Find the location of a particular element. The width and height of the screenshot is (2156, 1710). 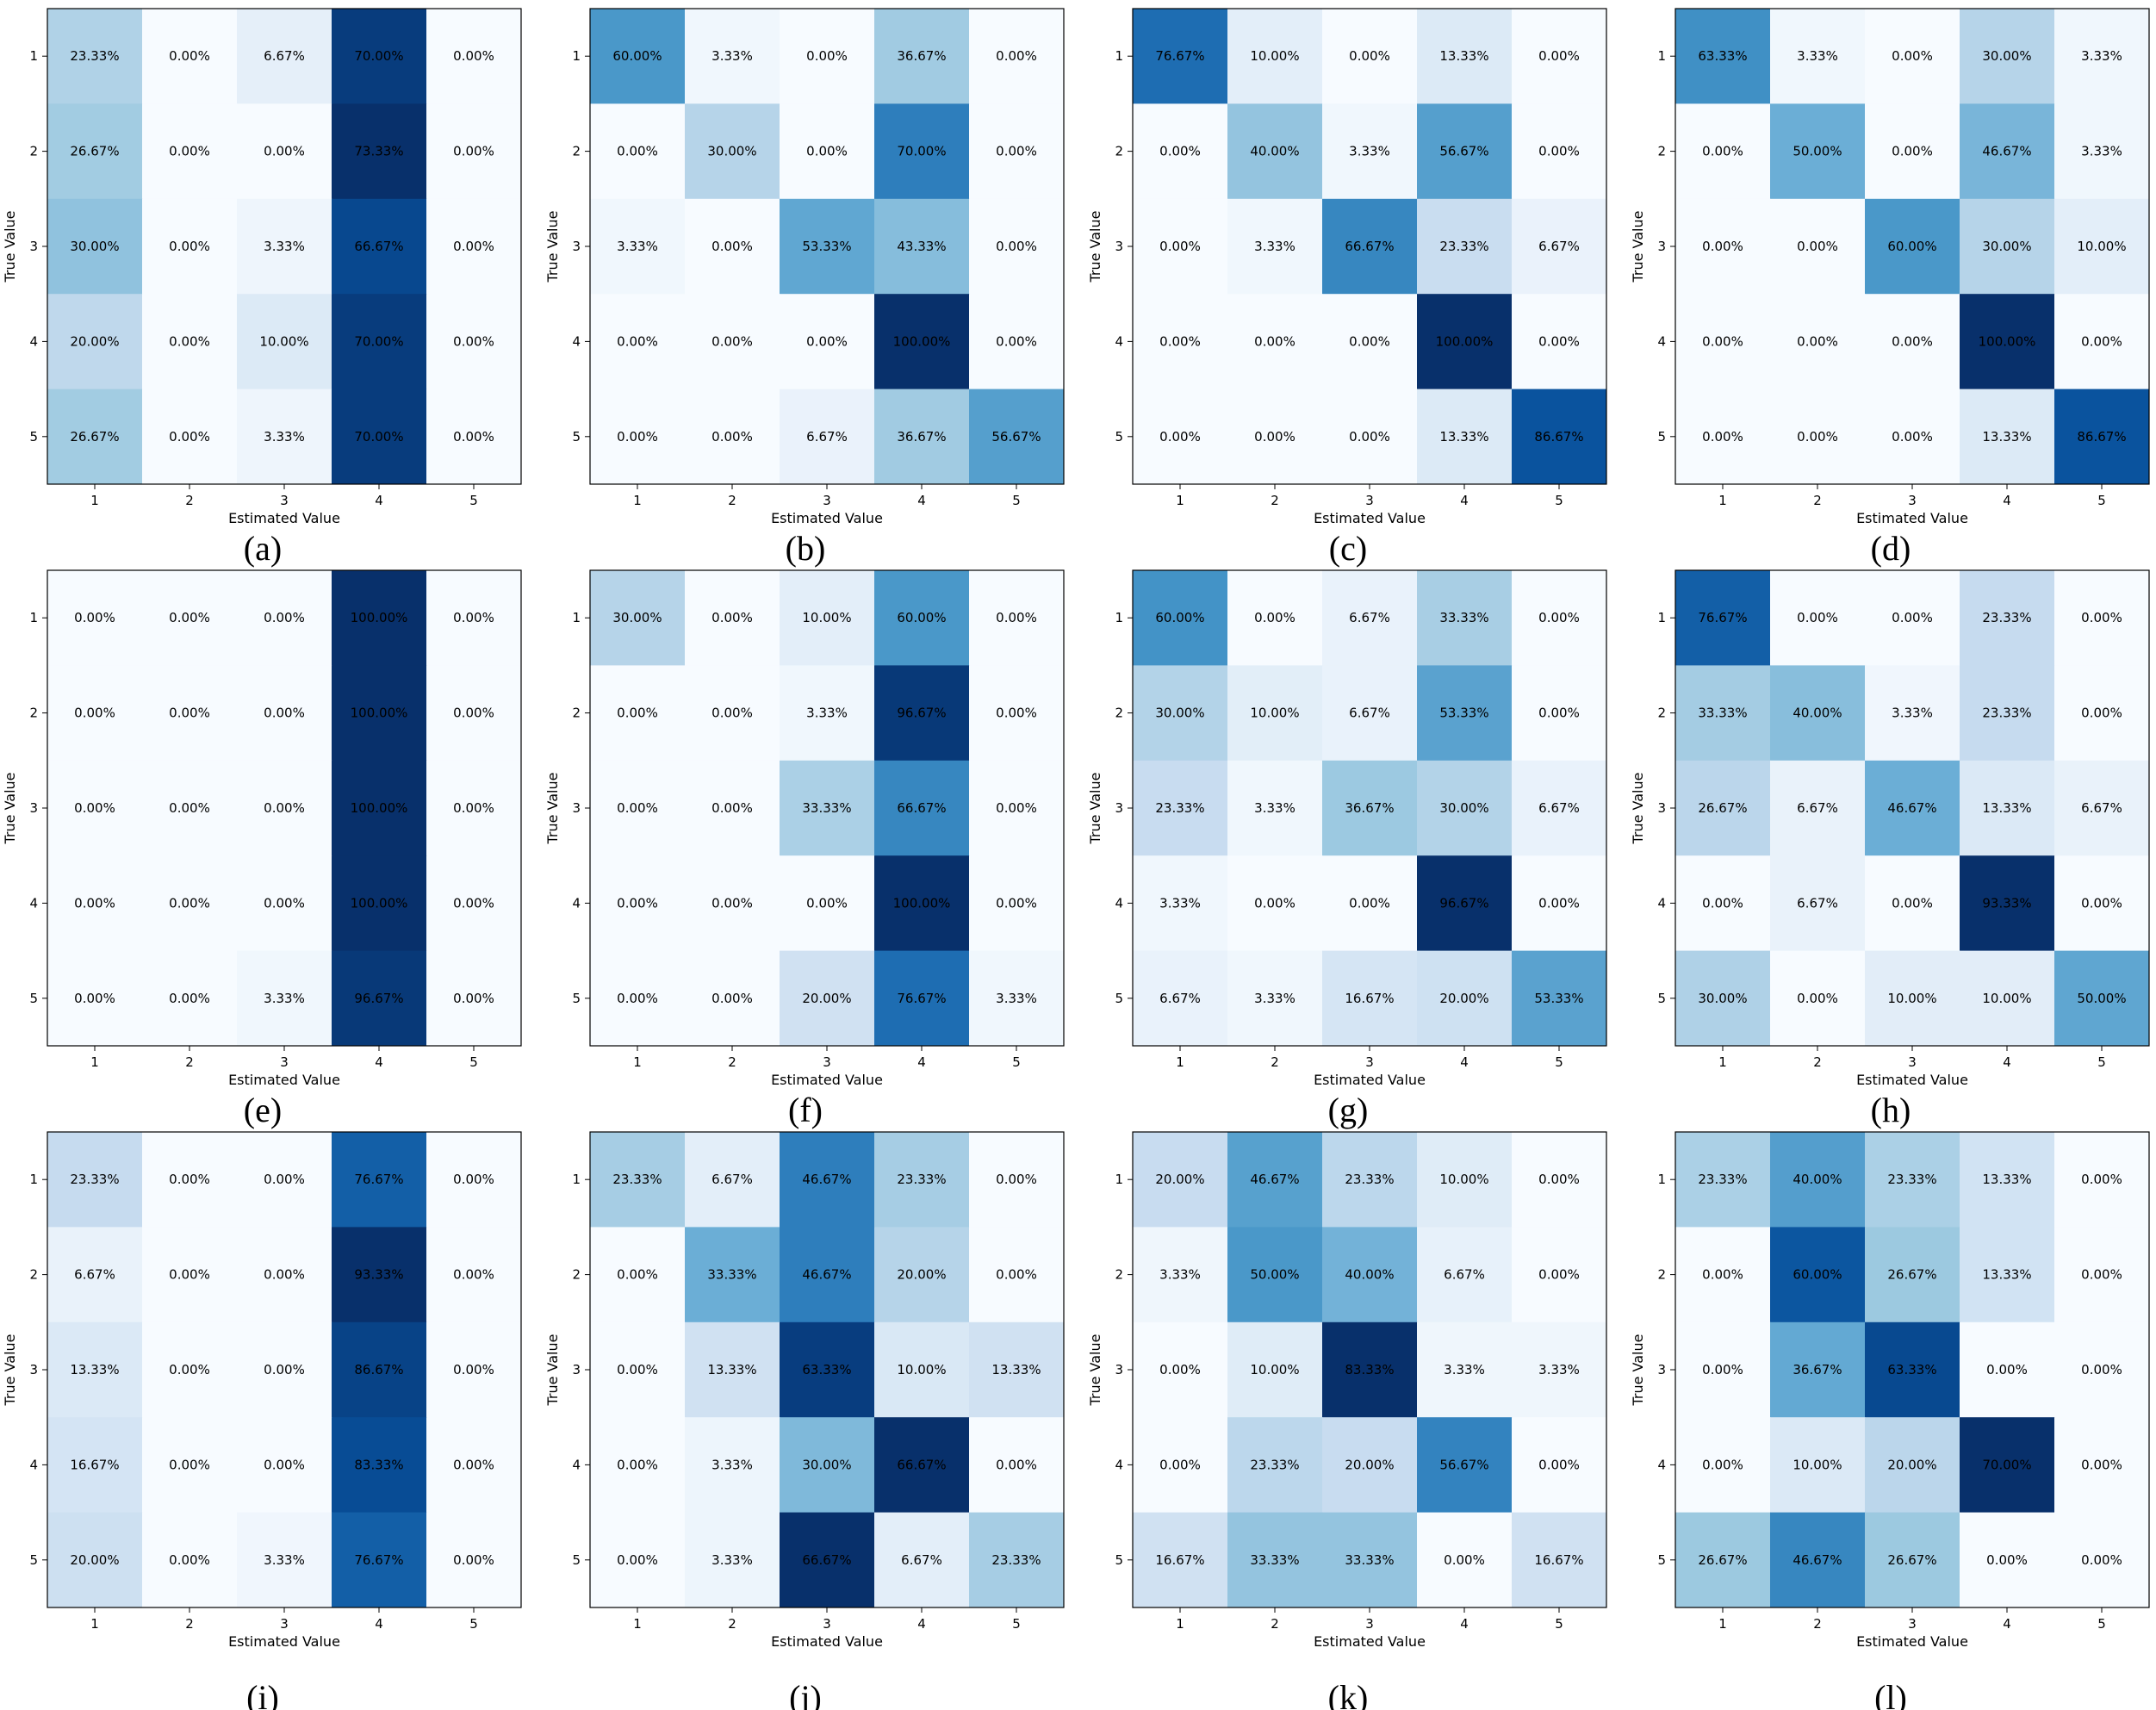

cell-value-label: 33.33% is located at coordinates (1464, 617).